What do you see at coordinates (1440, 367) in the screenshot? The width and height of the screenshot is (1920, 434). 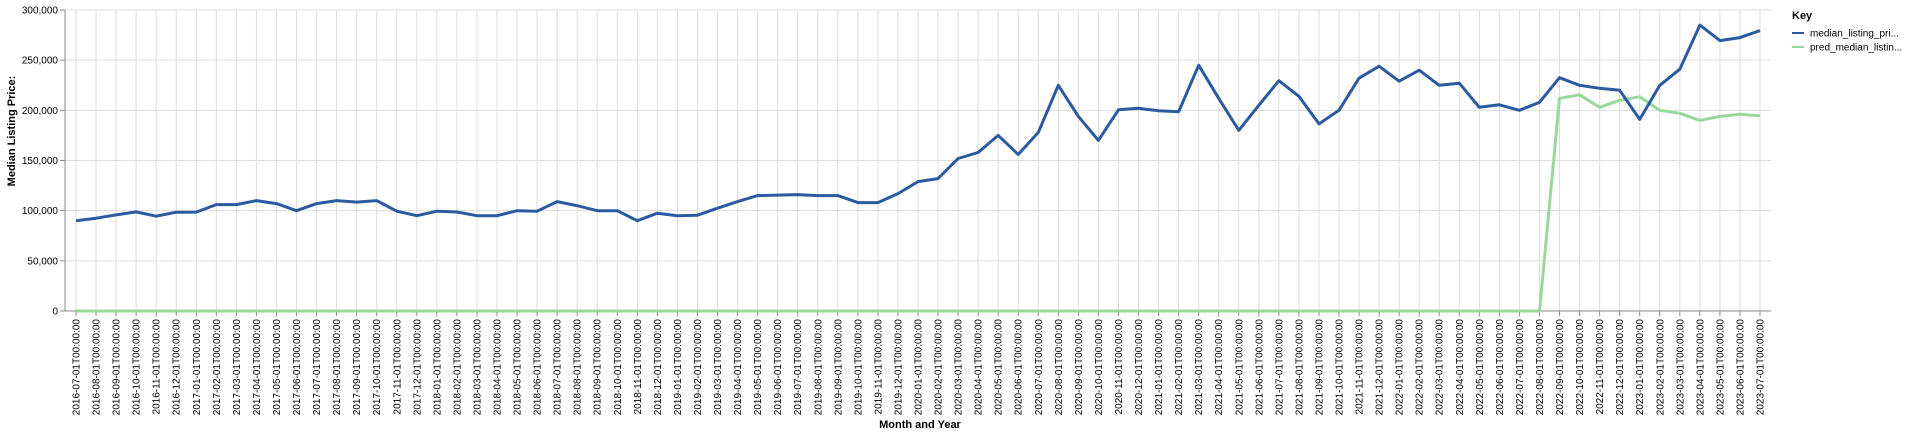 I see `x-tick-label: 2022-03-01T00:00:00` at bounding box center [1440, 367].